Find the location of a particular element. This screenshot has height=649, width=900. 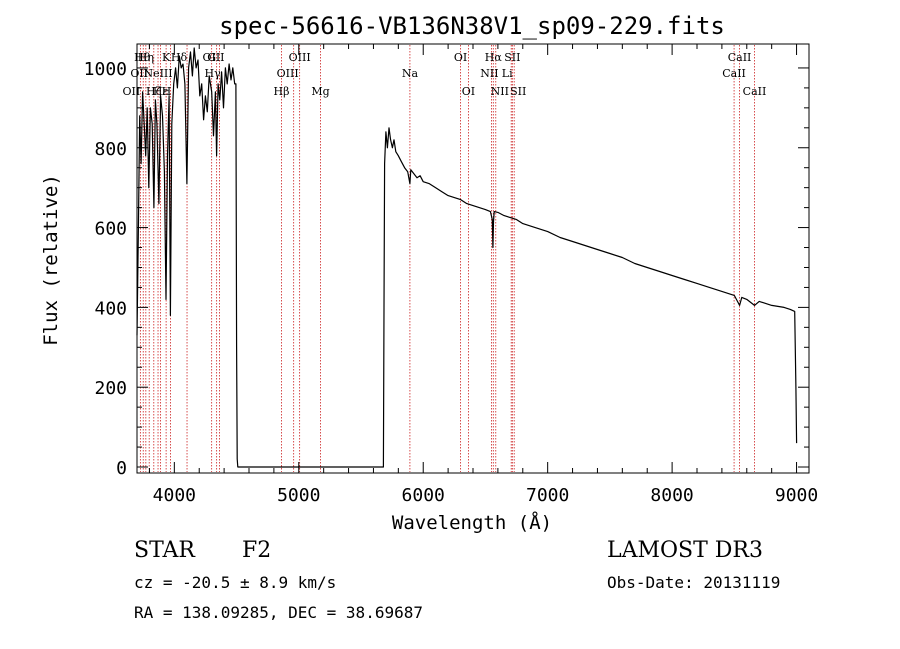

line-label-15: OIII is located at coordinates (300, 57).